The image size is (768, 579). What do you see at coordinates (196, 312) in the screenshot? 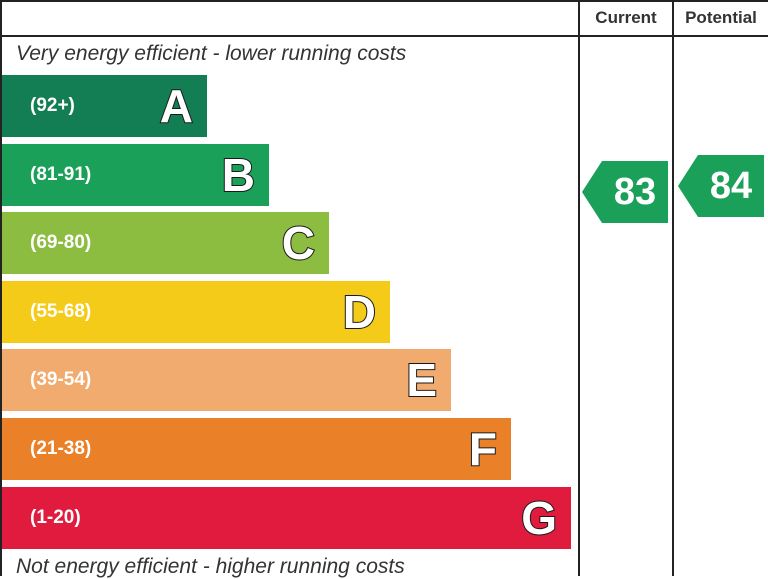
I see `band-d: (55-68) D` at bounding box center [196, 312].